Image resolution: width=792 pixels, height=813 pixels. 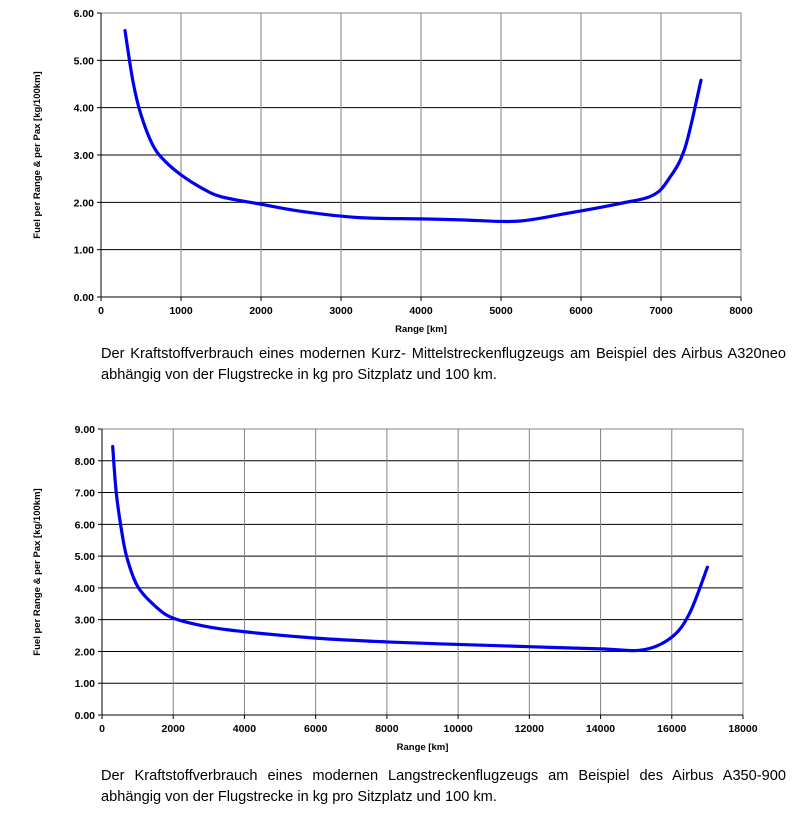 What do you see at coordinates (742, 729) in the screenshot?
I see `x-tick-label: 18000` at bounding box center [742, 729].